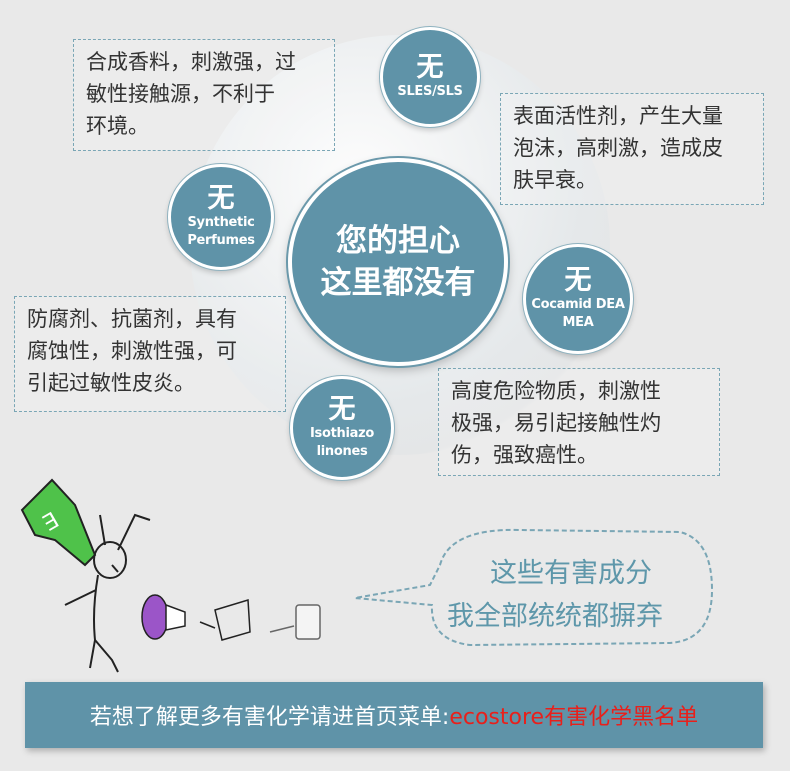 The height and width of the screenshot is (771, 790). What do you see at coordinates (150, 354) in the screenshot?
I see `note-preservative: 防腐剂、抗菌剂，具有 腐蚀性，刺激性强，可 引起过敏性皮炎。` at bounding box center [150, 354].